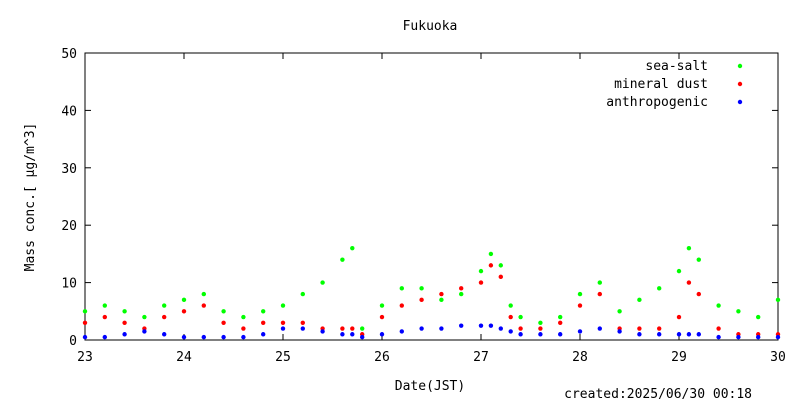  I want to click on legend: sea-salt mineral dust anthropogenic, so click(674, 84).